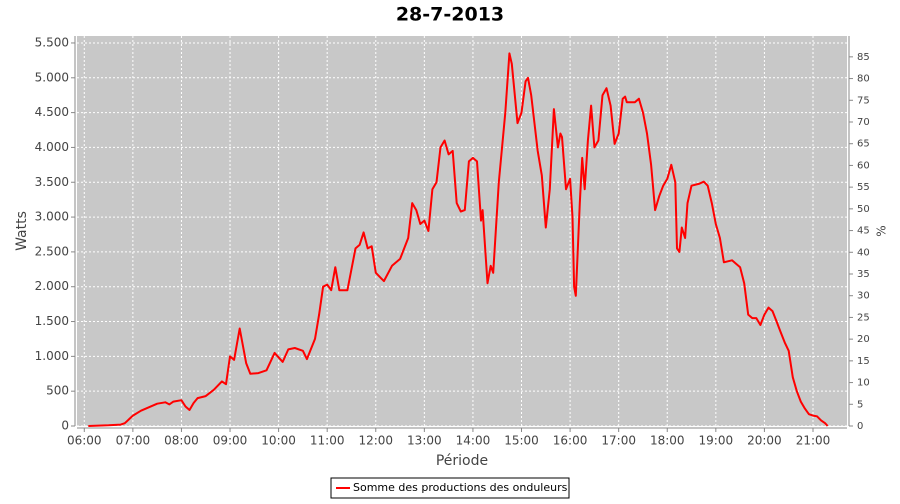 The width and height of the screenshot is (900, 504). What do you see at coordinates (863, 231) in the screenshot?
I see `y2-tick-label: 45` at bounding box center [863, 231].